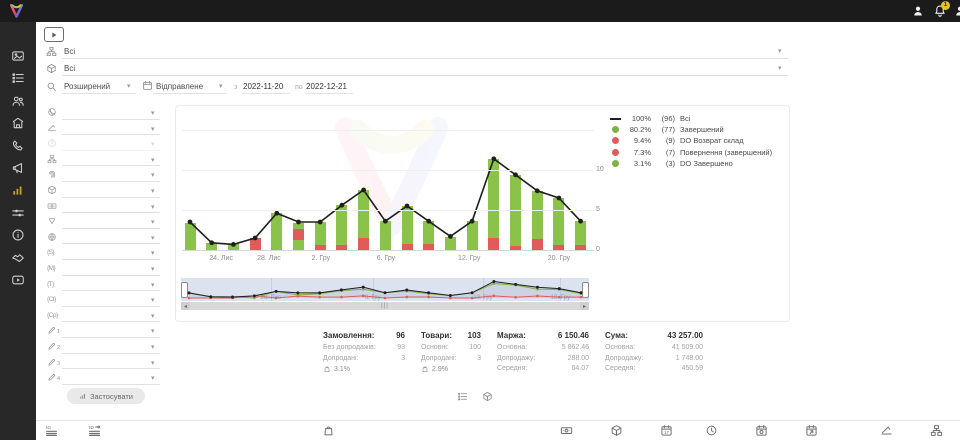 The width and height of the screenshot is (960, 440). I want to click on sidebar-item-megaphone-icon, so click(18, 168).